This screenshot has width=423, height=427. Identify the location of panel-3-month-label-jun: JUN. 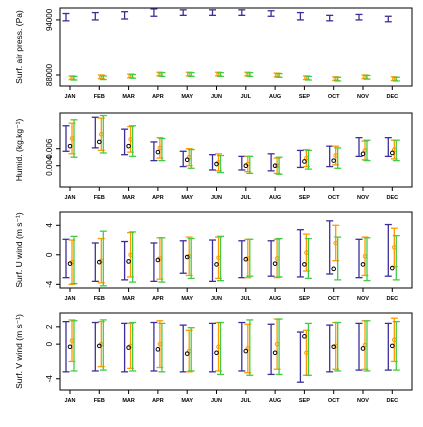
(216, 299).